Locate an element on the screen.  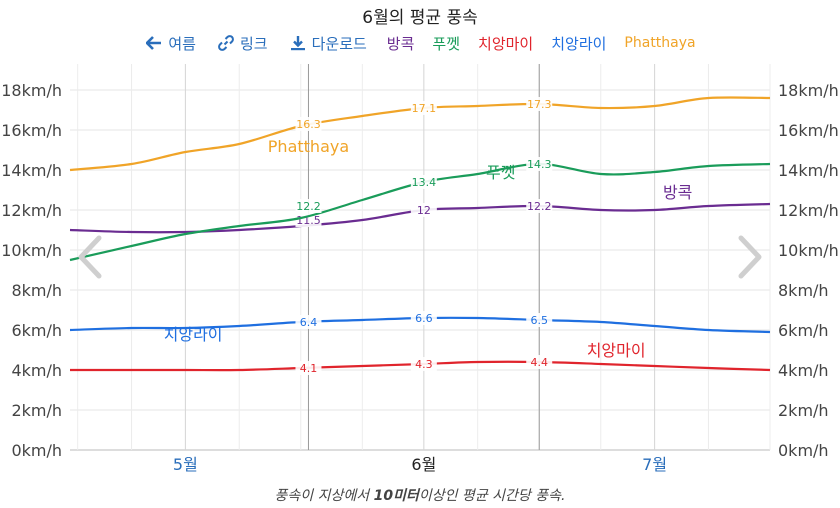
summer-button: 여름 is located at coordinates (171, 43).